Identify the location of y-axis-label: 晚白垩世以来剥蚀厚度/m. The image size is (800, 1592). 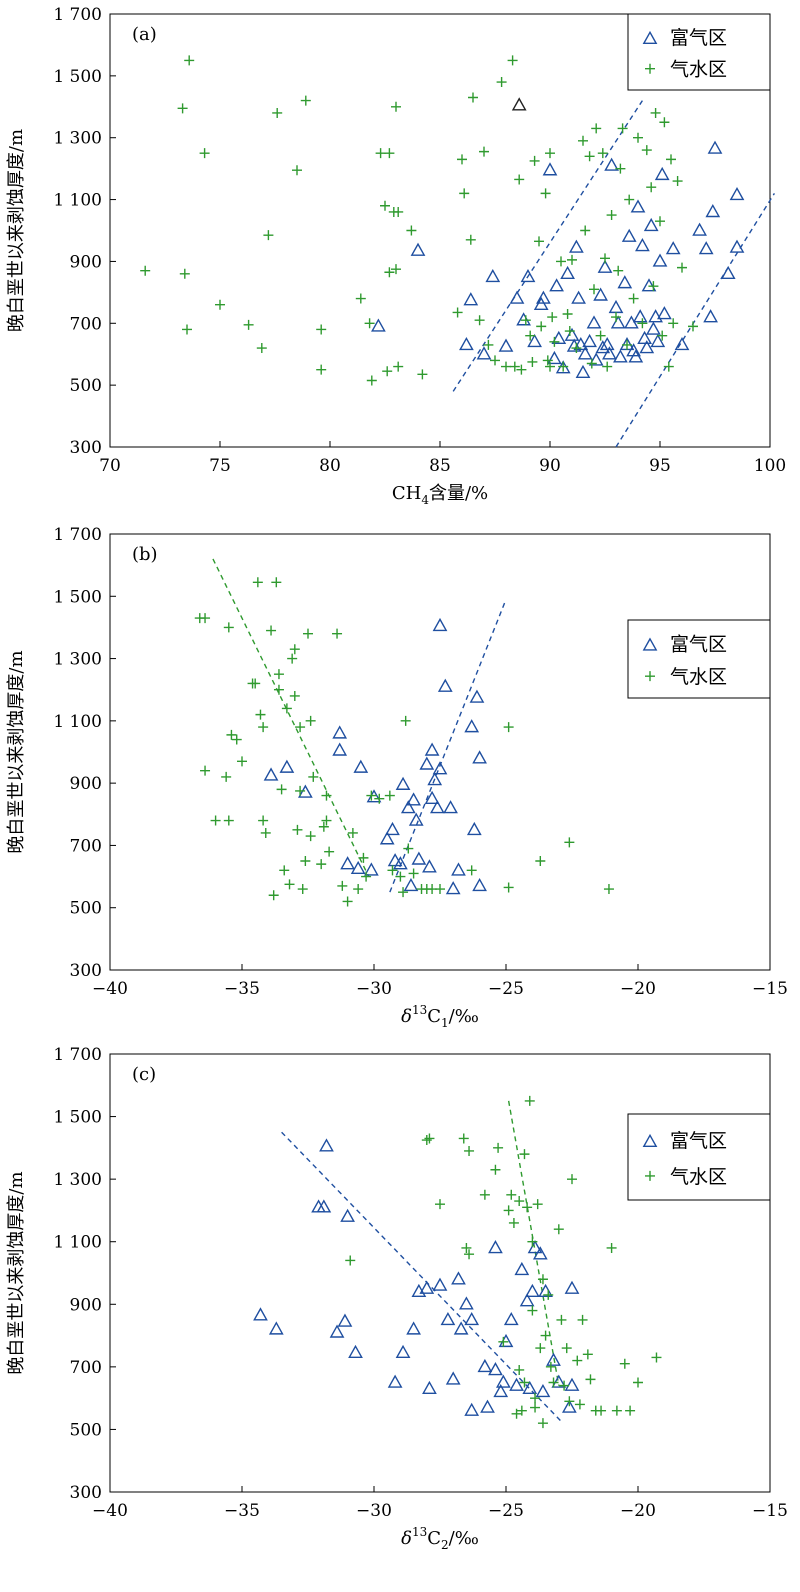
(16, 1272).